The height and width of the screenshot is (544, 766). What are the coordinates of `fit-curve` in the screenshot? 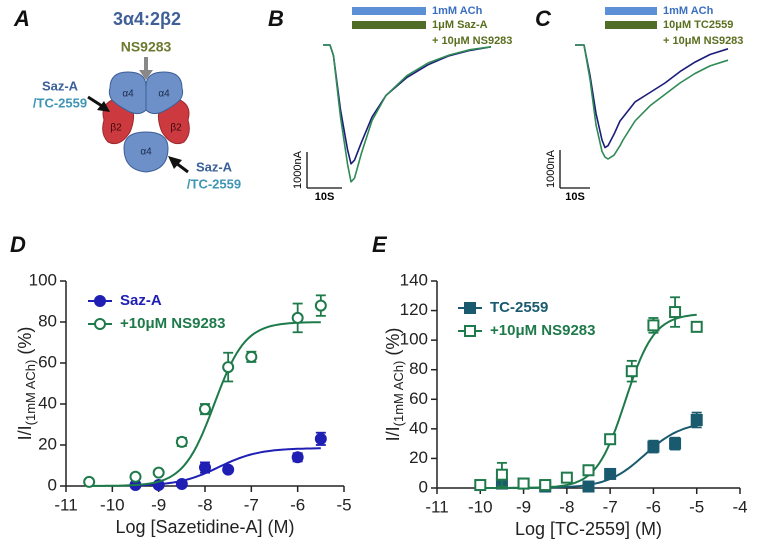 It's located at (228, 467).